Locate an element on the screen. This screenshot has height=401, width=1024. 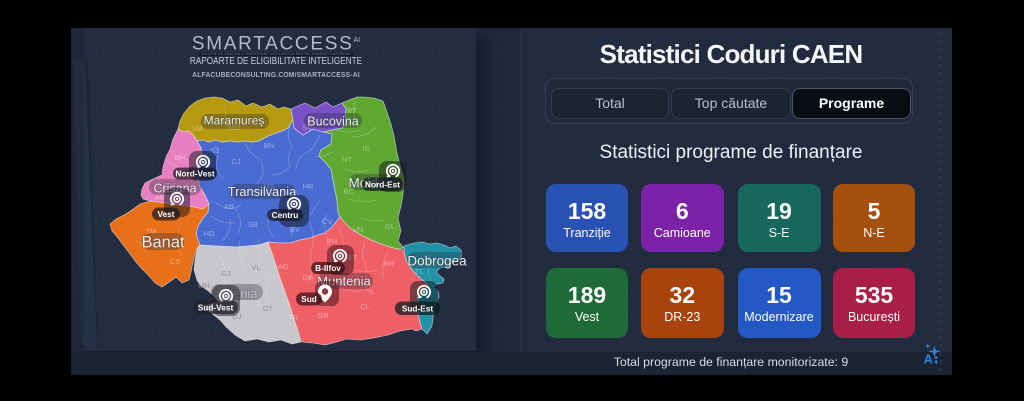
svg-text: IS is located at coordinates (365, 148).